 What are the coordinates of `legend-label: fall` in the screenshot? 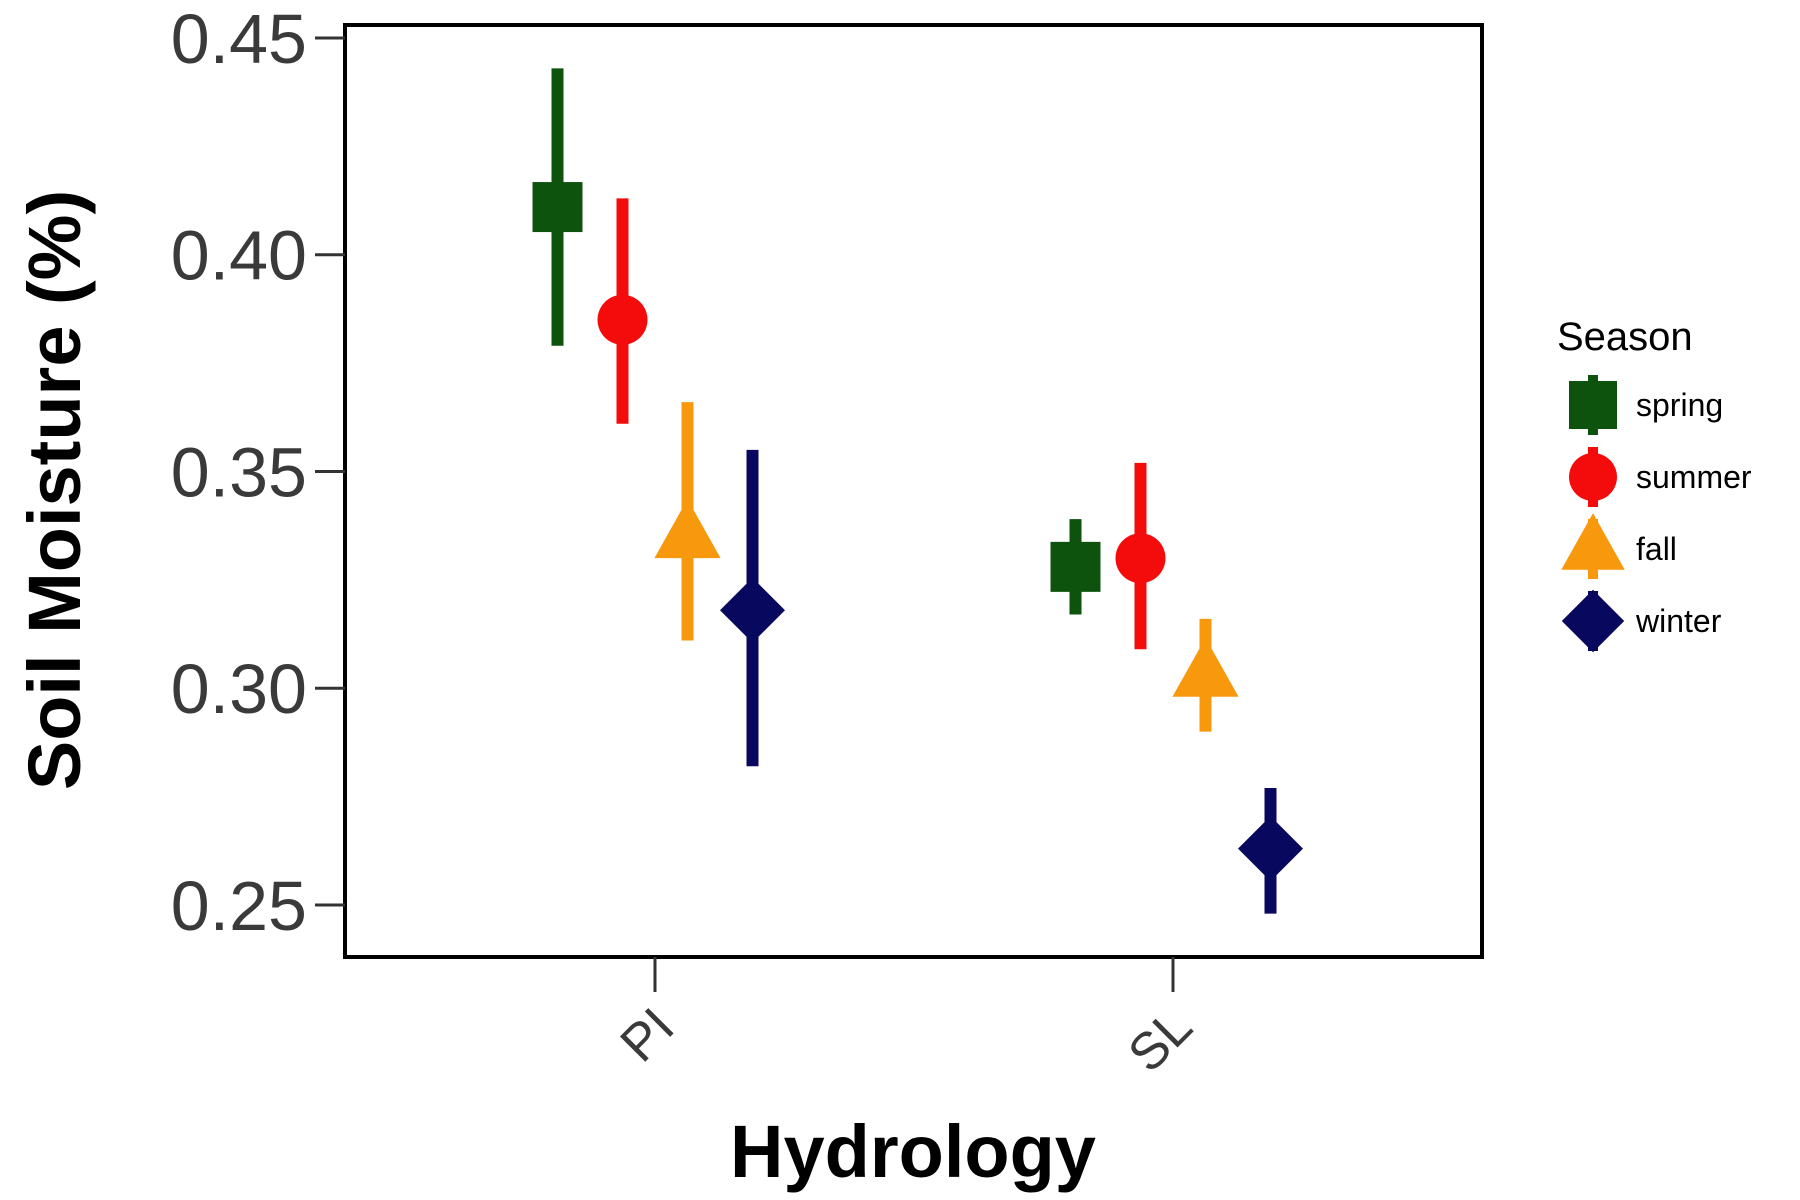 It's located at (1656, 549).